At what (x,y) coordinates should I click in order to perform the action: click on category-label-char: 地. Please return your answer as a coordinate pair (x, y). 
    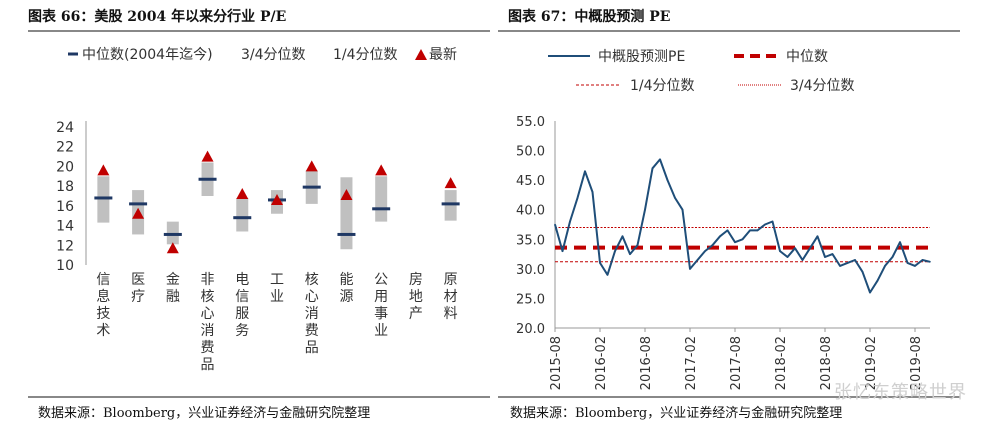
    Looking at the image, I should click on (416, 297).